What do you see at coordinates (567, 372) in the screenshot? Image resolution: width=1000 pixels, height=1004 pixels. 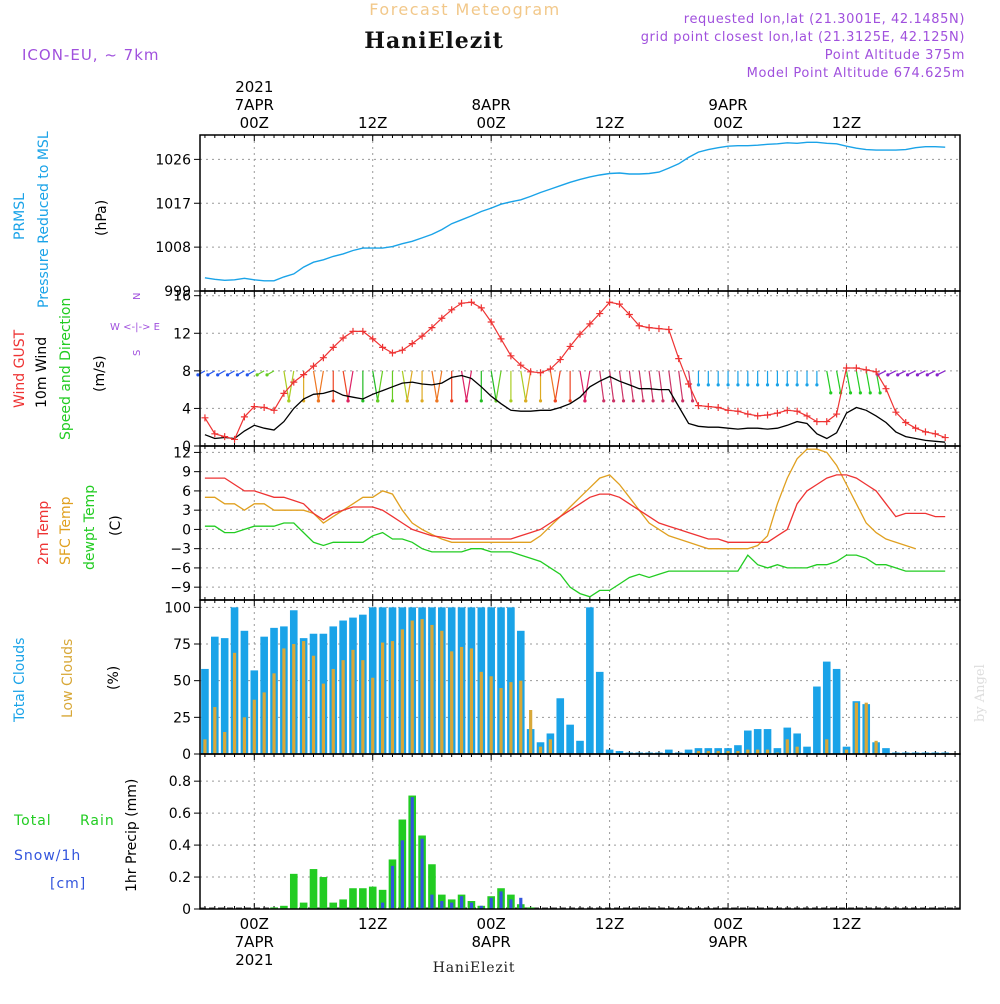 I see `wind-panel: 0 4 8 12 16` at bounding box center [567, 372].